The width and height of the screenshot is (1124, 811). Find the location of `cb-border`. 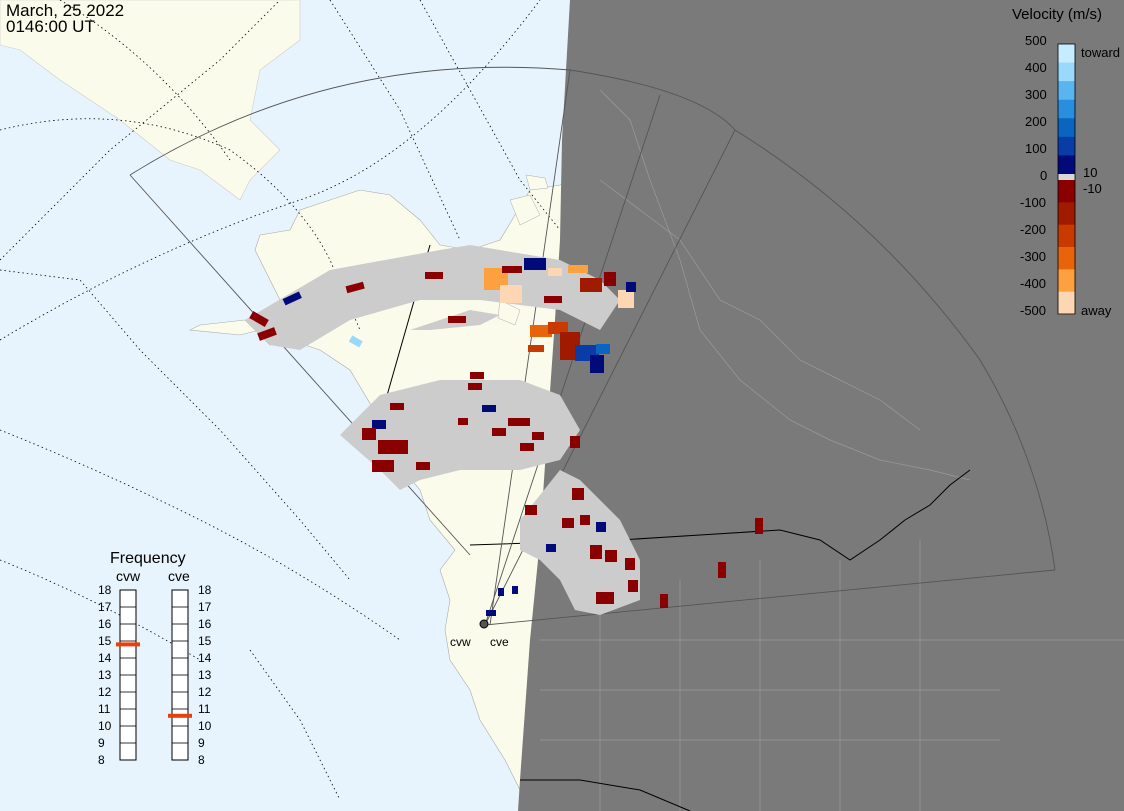

cb-border is located at coordinates (1066, 179).